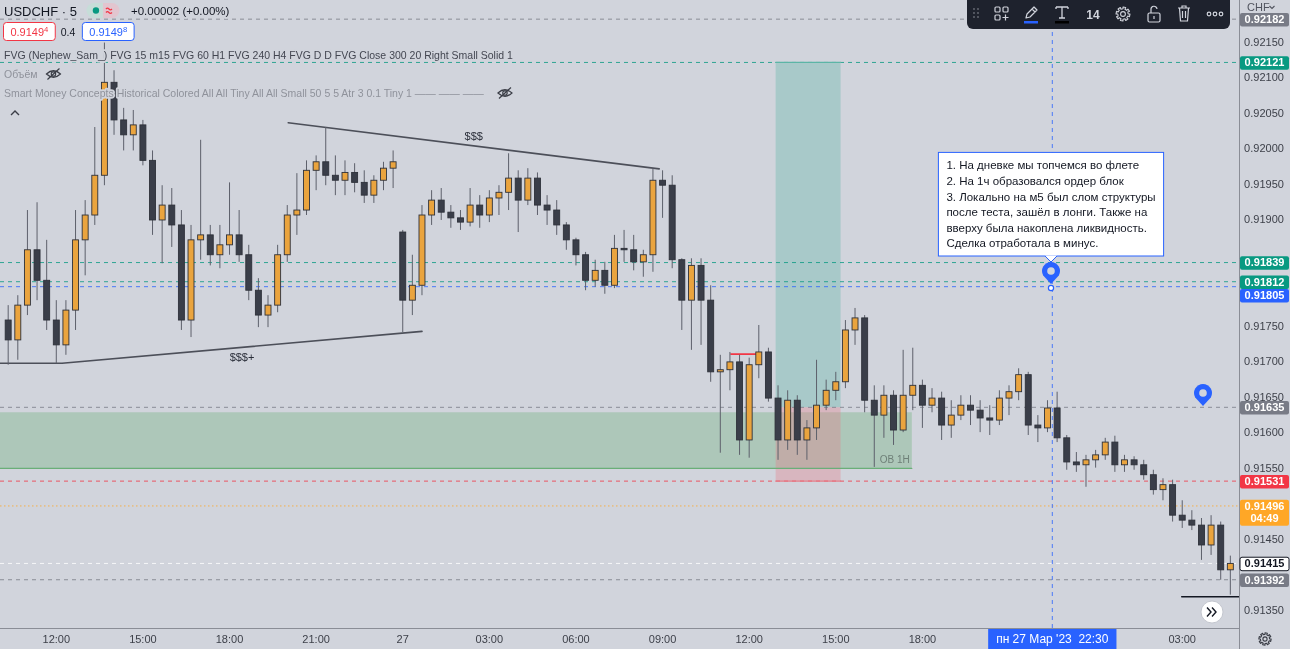  What do you see at coordinates (1264, 609) in the screenshot?
I see `y-tick-label: 0.91350` at bounding box center [1264, 609].